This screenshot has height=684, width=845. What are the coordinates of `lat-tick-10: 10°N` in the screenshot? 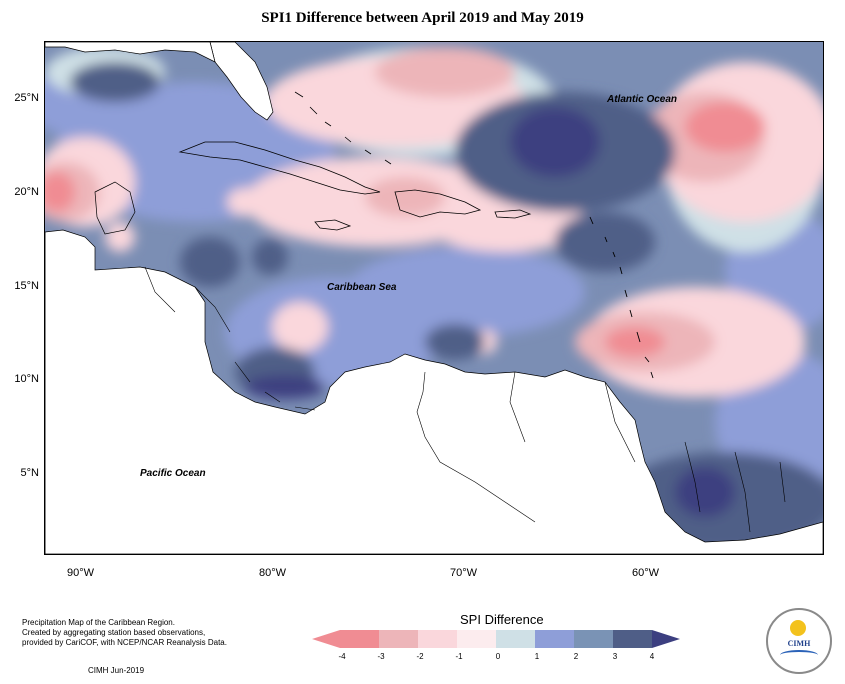 It's located at (26, 379).